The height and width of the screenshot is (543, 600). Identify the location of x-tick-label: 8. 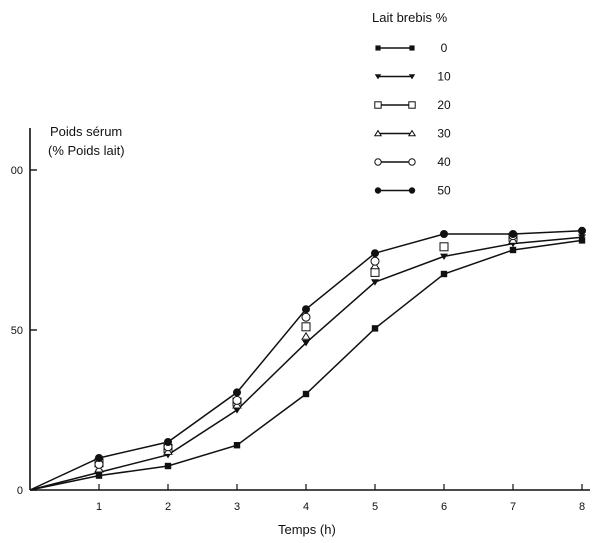
(582, 507).